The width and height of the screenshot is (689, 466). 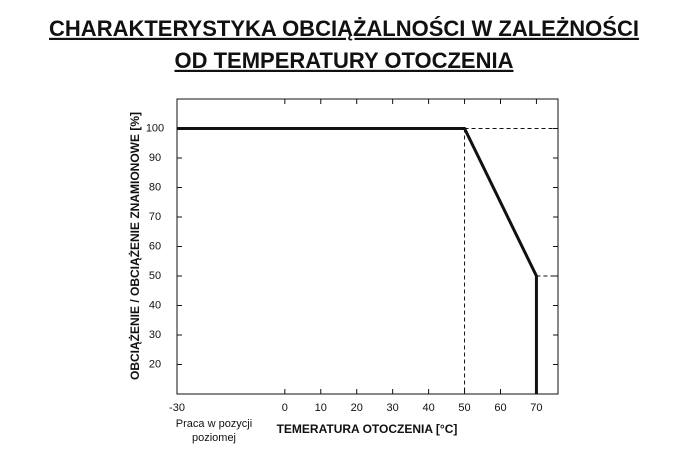 What do you see at coordinates (155, 335) in the screenshot?
I see `y-tick-label: 30` at bounding box center [155, 335].